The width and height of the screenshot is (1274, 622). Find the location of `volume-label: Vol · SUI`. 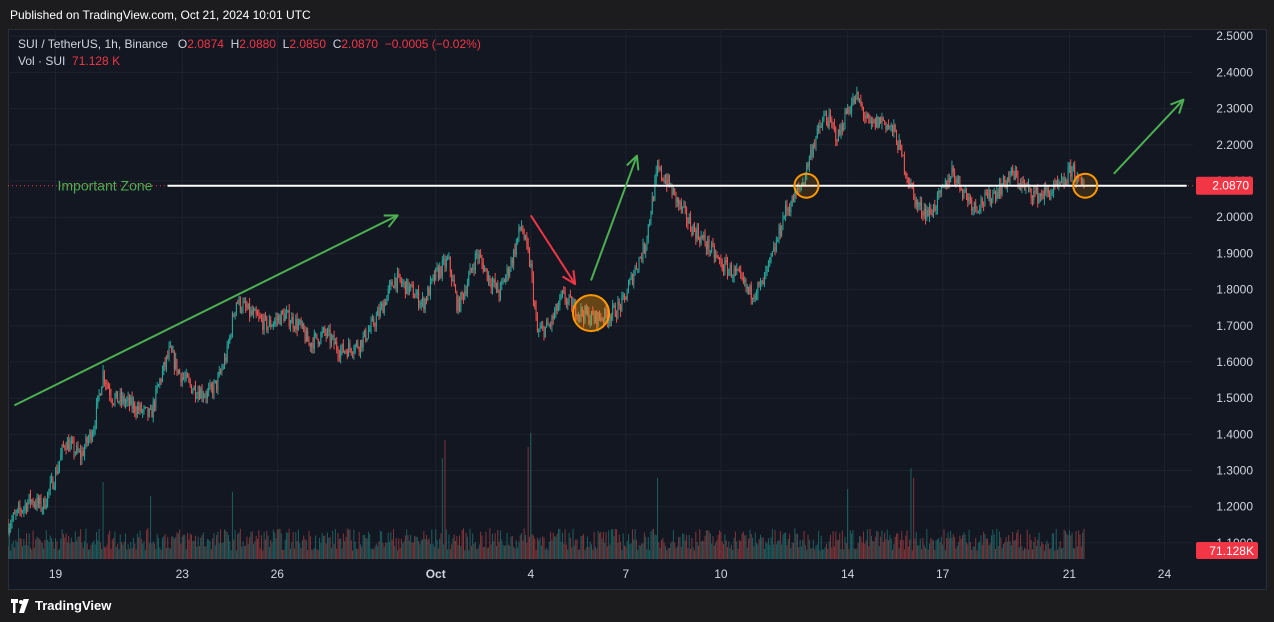

volume-label: Vol · SUI is located at coordinates (42, 61).